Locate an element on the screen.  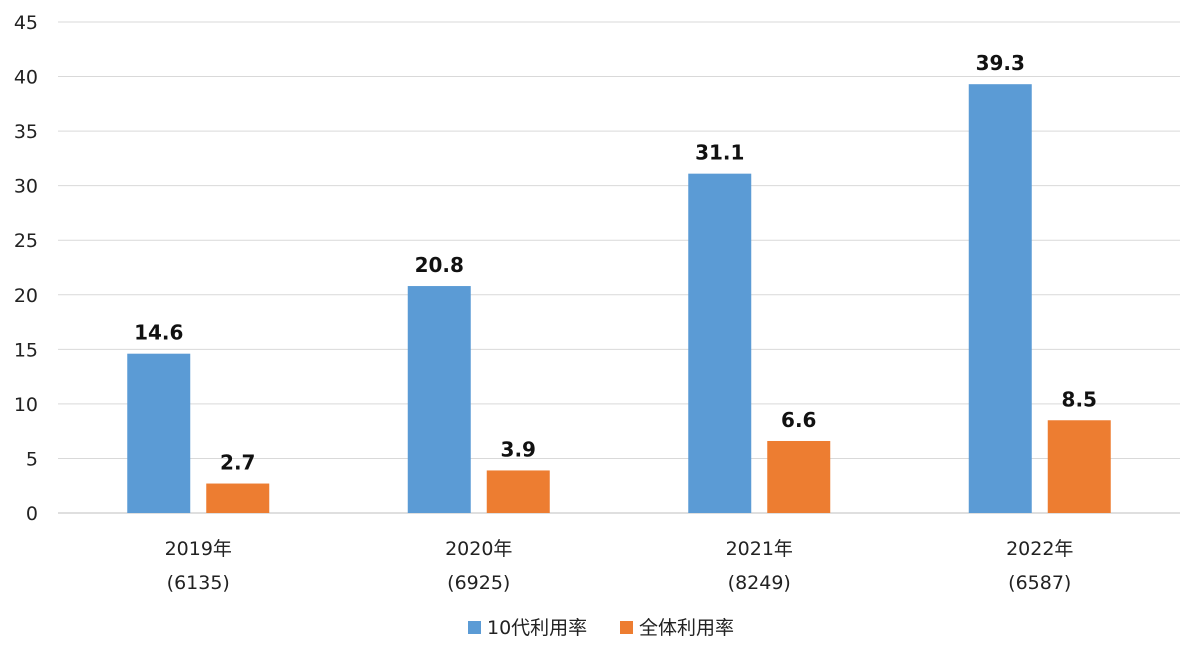
y-tick-label: 35 is located at coordinates (26, 132).